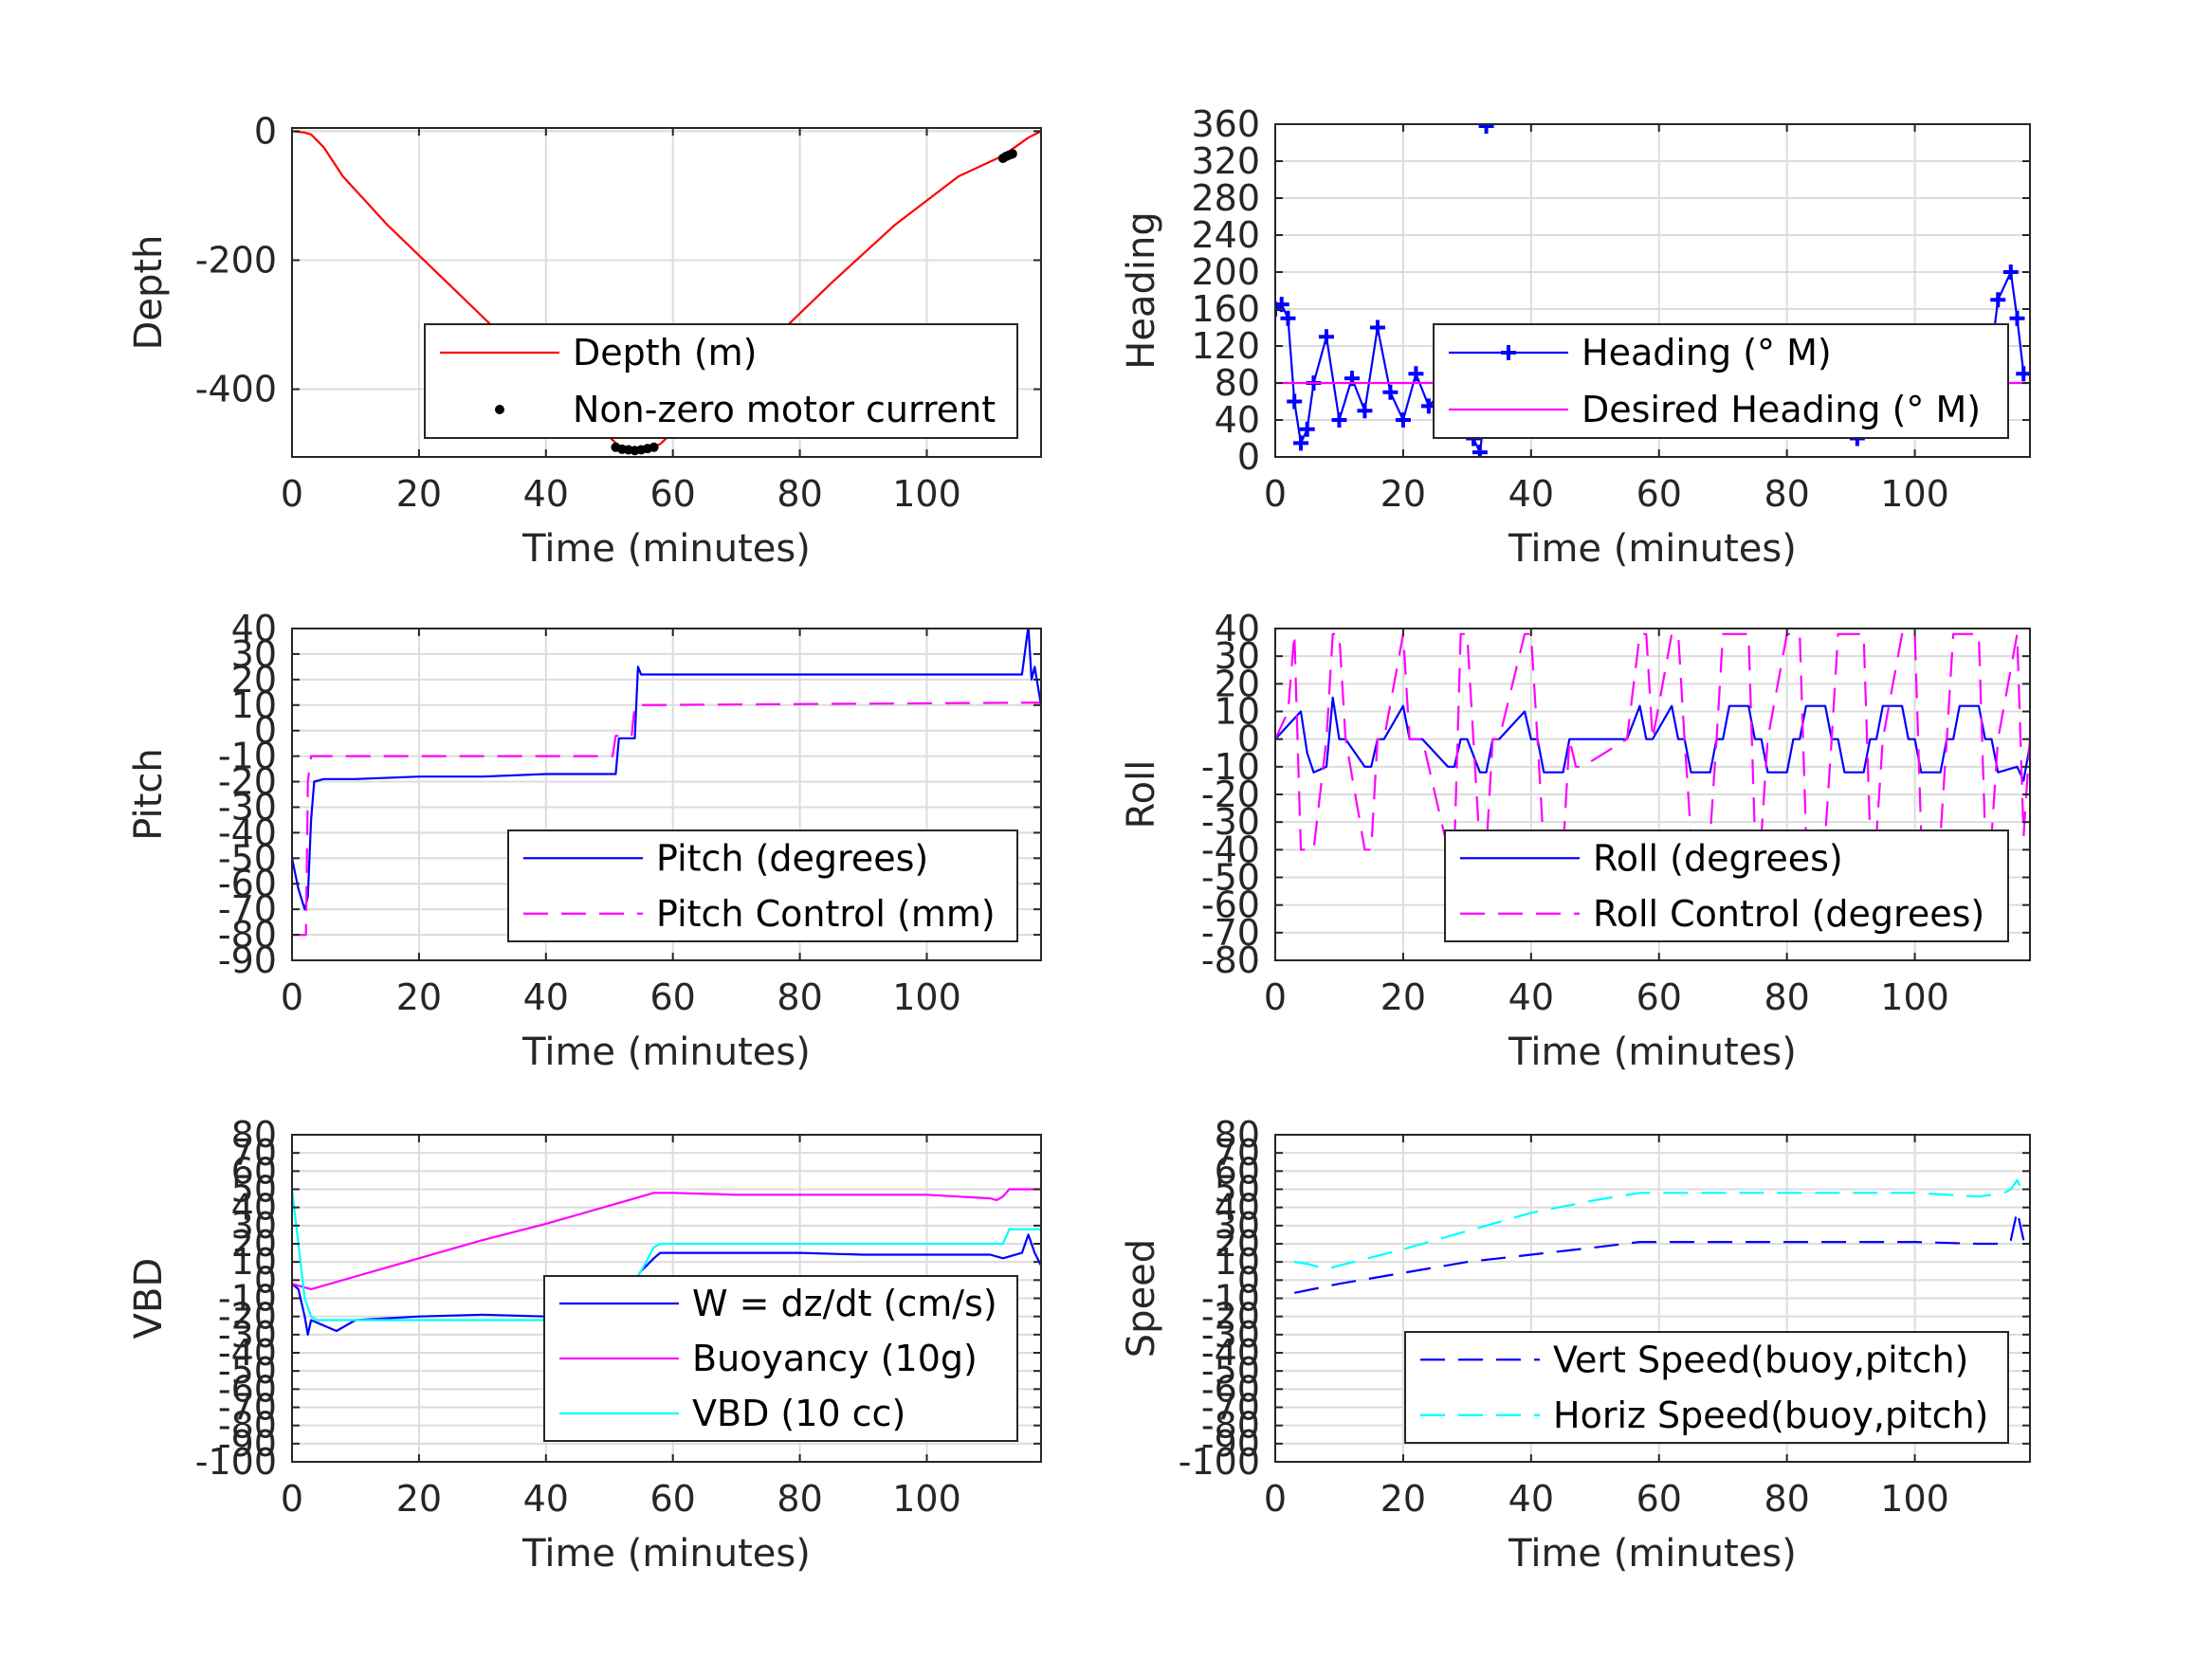 The height and width of the screenshot is (1659, 2212). I want to click on y-axis-label: Roll, so click(1141, 795).